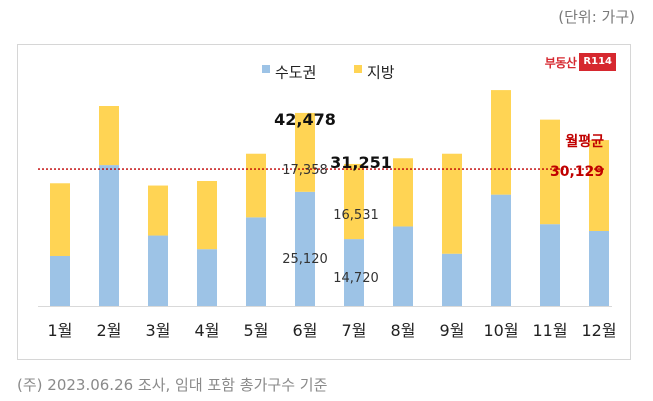 Image resolution: width=653 pixels, height=401 pixels. I want to click on july-total-label: 31,251, so click(361, 162).